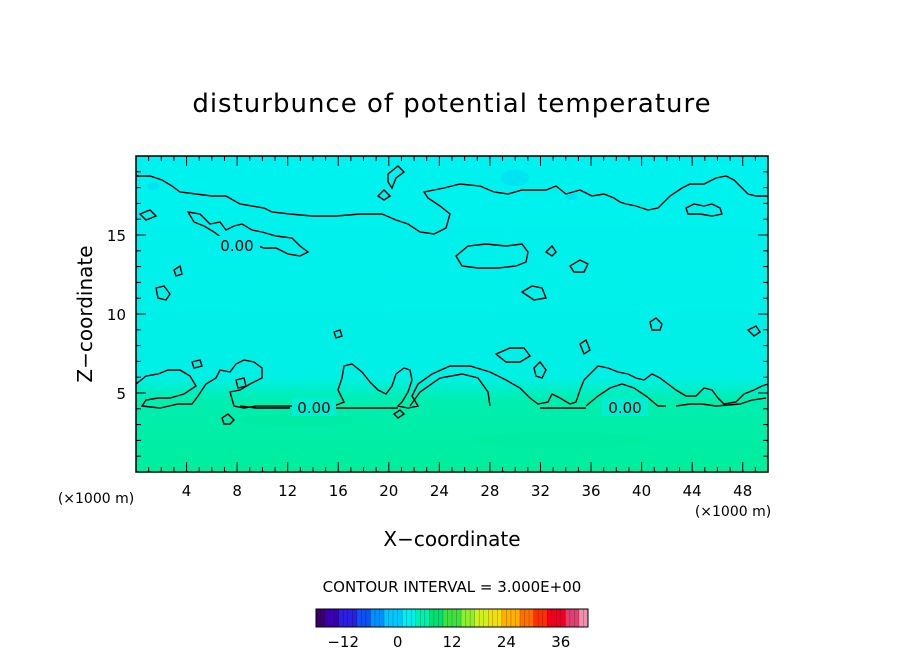  I want to click on x-tick-label: 36, so click(590, 491).